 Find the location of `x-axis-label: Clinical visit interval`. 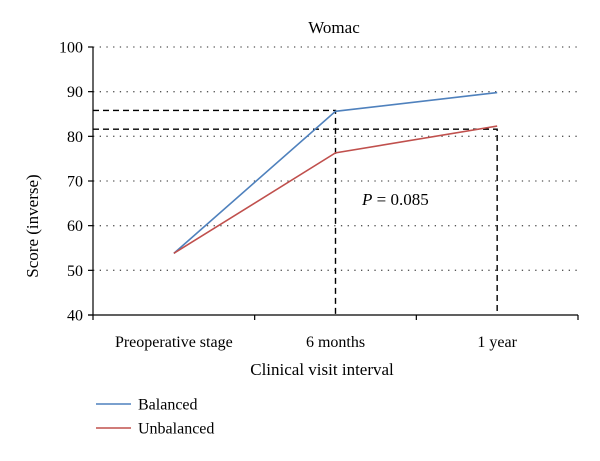

x-axis-label: Clinical visit interval is located at coordinates (322, 369).